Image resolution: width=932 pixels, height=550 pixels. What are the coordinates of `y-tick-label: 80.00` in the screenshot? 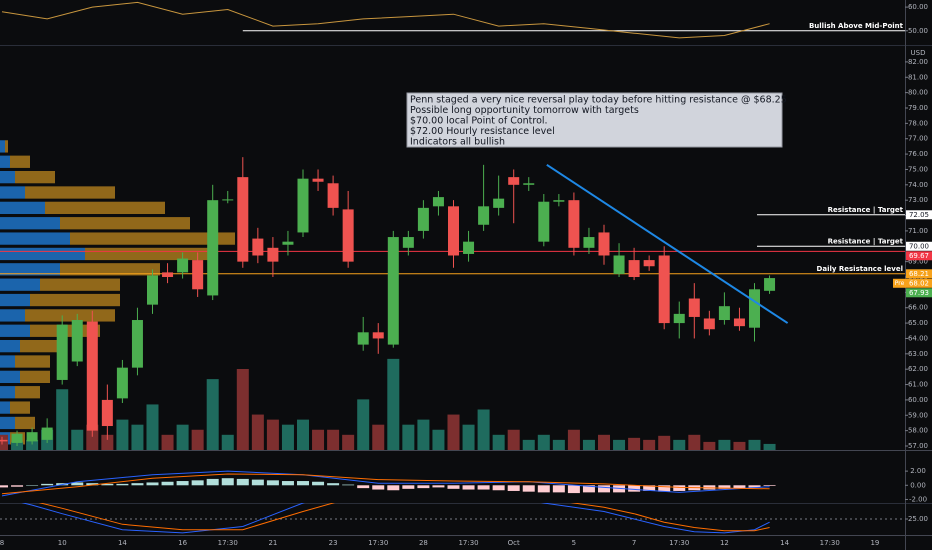 It's located at (918, 93).